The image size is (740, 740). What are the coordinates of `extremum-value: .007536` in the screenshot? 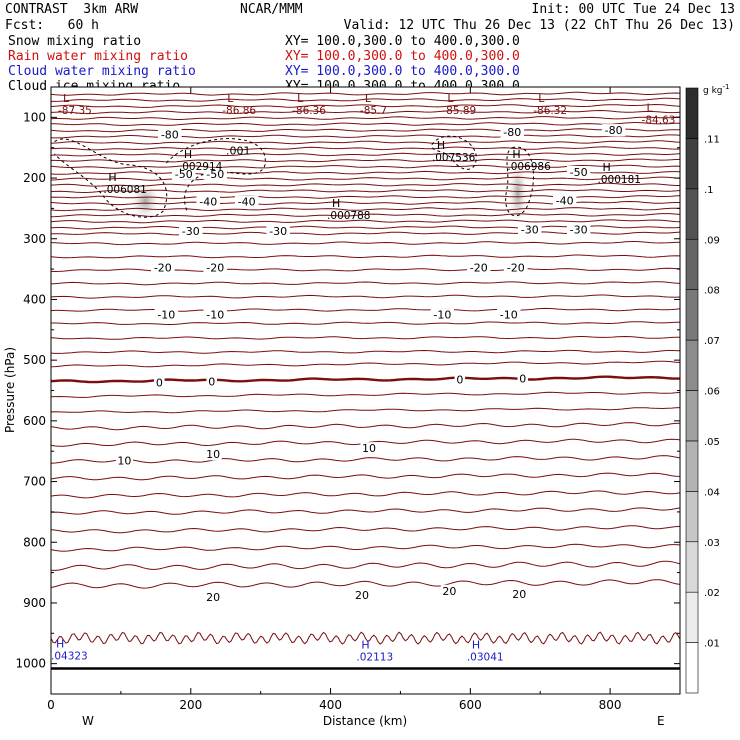 It's located at (454, 158).